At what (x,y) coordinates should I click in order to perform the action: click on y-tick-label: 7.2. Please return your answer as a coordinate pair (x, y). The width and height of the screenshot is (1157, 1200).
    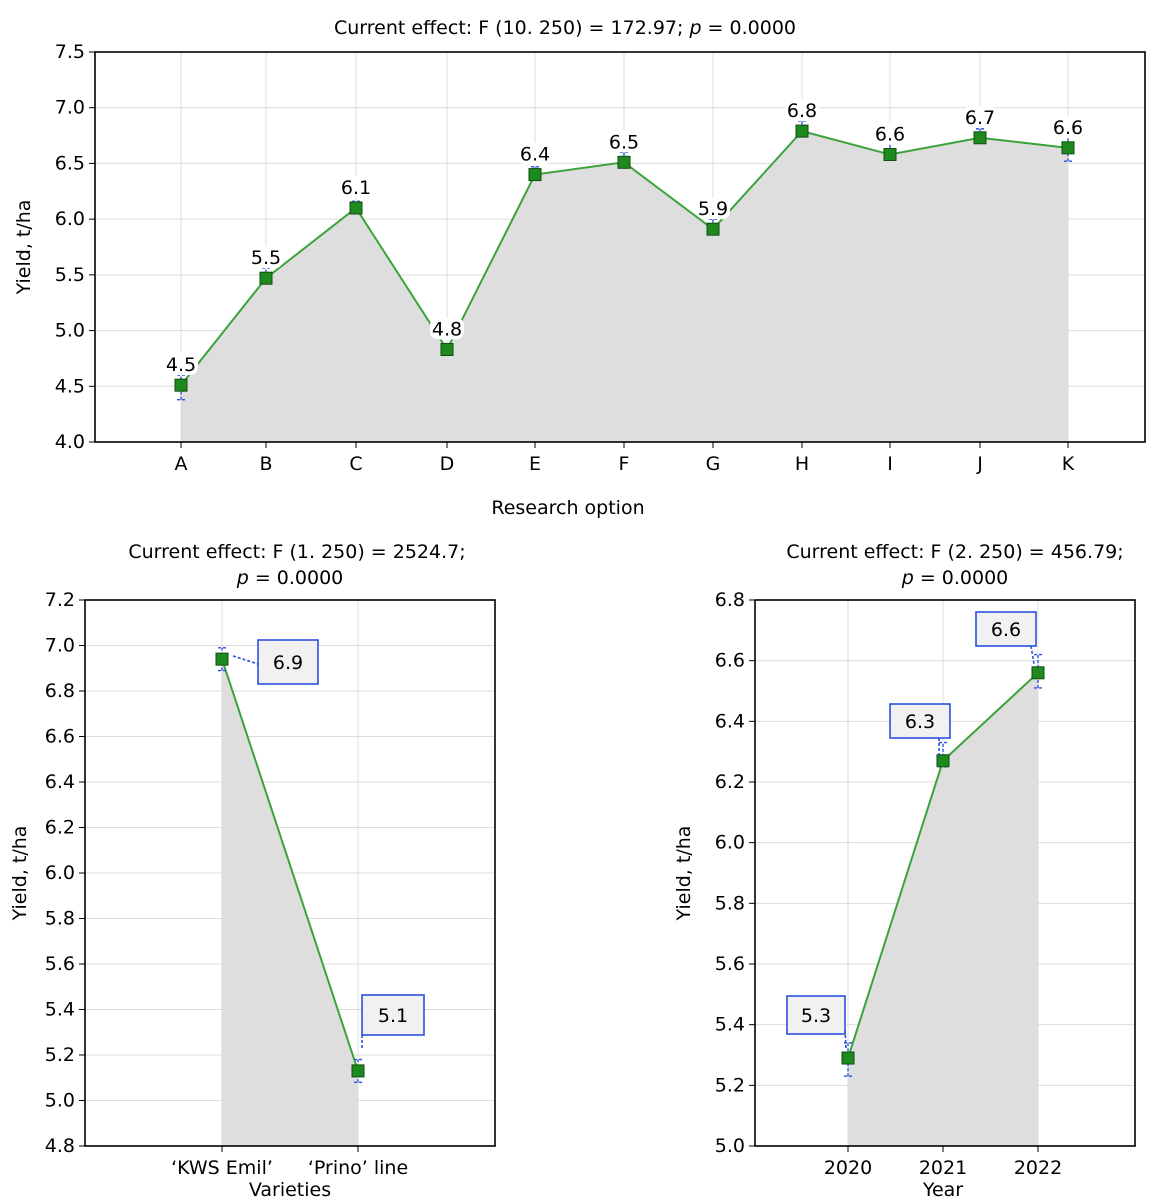
    Looking at the image, I should click on (60, 600).